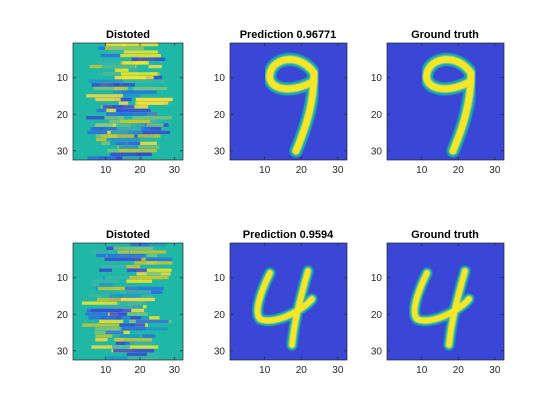 This screenshot has width=560, height=420. I want to click on subplot-title: Prediction 0.9594, so click(288, 235).